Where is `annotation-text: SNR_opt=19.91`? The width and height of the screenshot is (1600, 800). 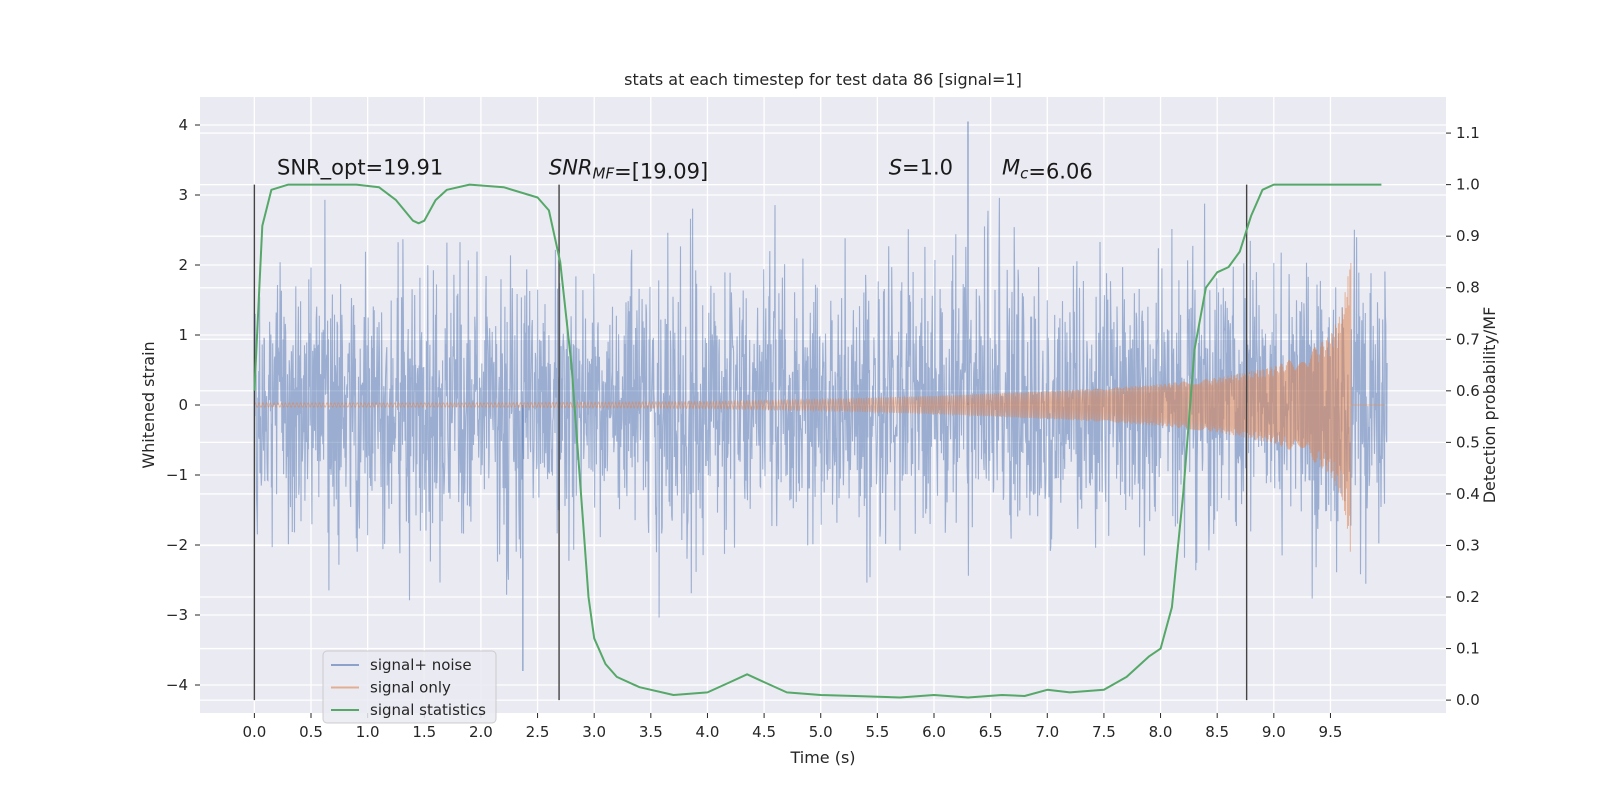 annotation-text: SNR_opt=19.91 is located at coordinates (360, 167).